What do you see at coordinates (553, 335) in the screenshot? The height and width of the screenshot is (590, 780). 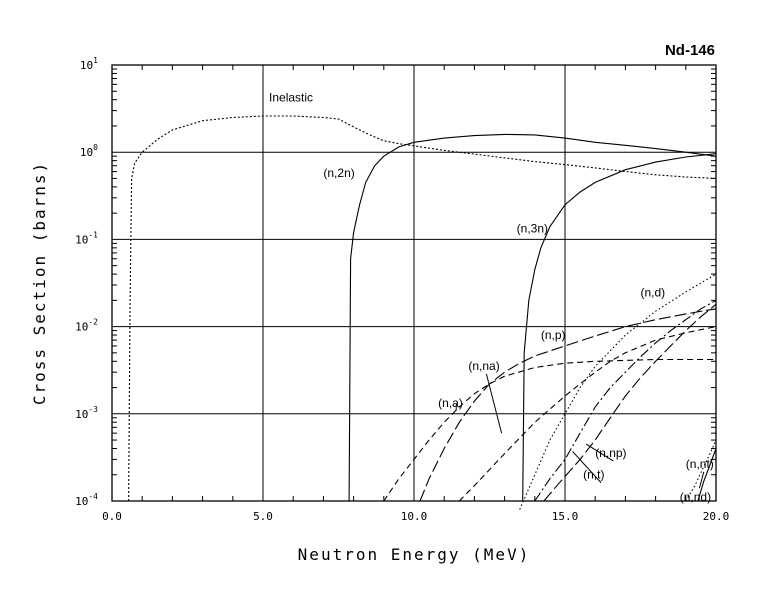 I see `series-label: (n,p)` at bounding box center [553, 335].